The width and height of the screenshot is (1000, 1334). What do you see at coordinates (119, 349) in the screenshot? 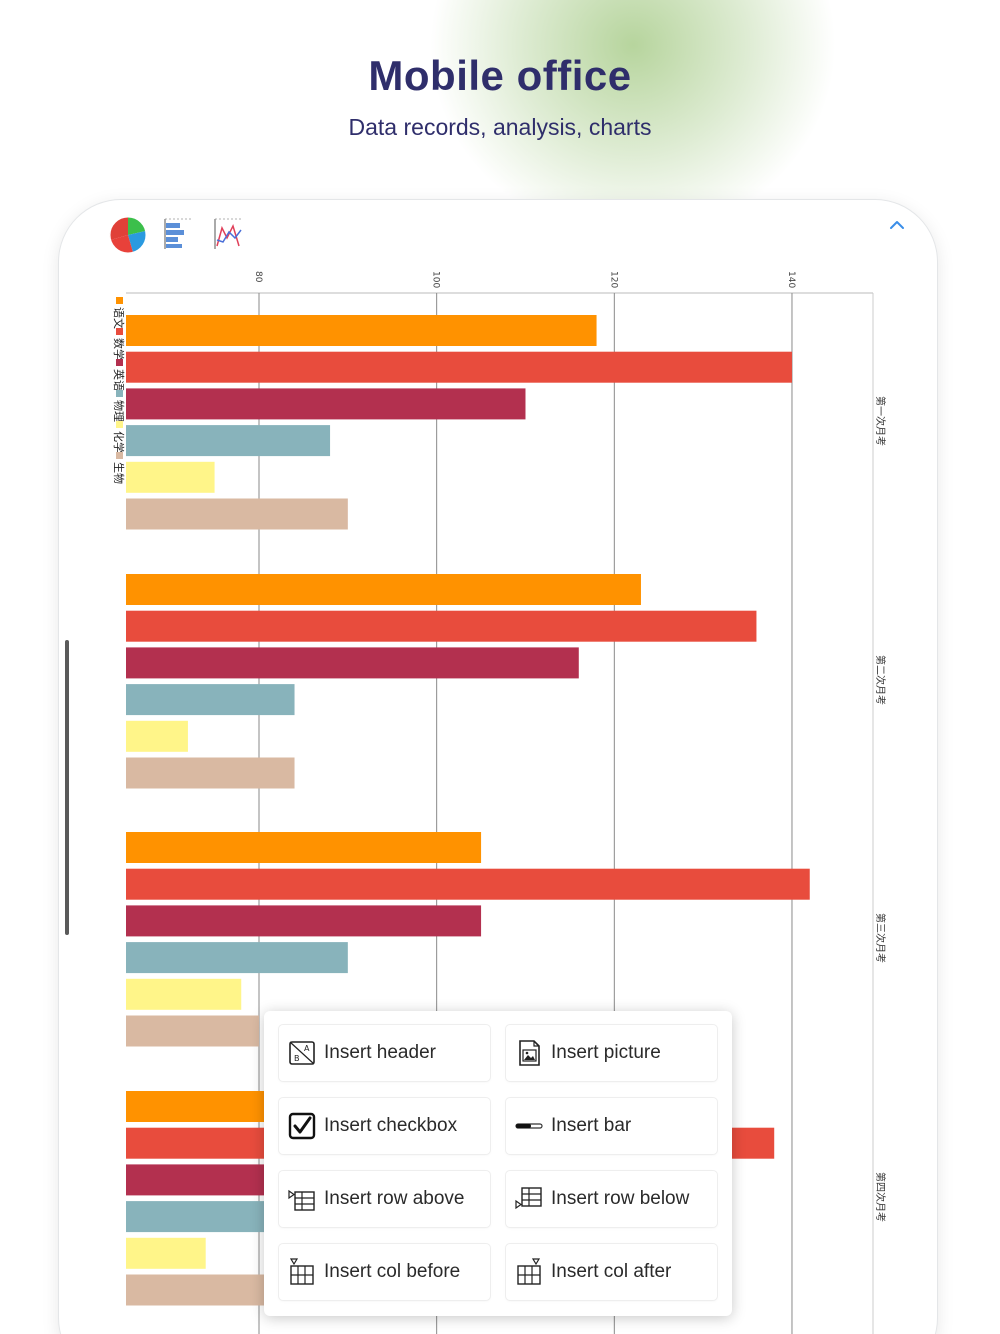
I see `legend-label: 数学` at bounding box center [119, 349].